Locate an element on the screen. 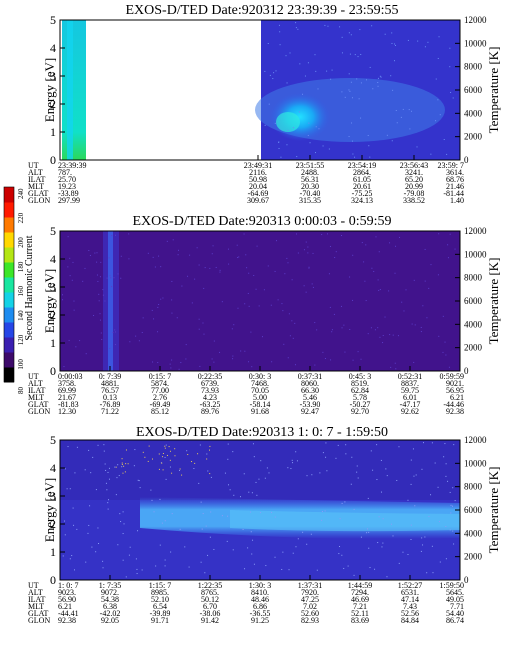  y2-axis-label: Temperature [K] is located at coordinates (493, 301).